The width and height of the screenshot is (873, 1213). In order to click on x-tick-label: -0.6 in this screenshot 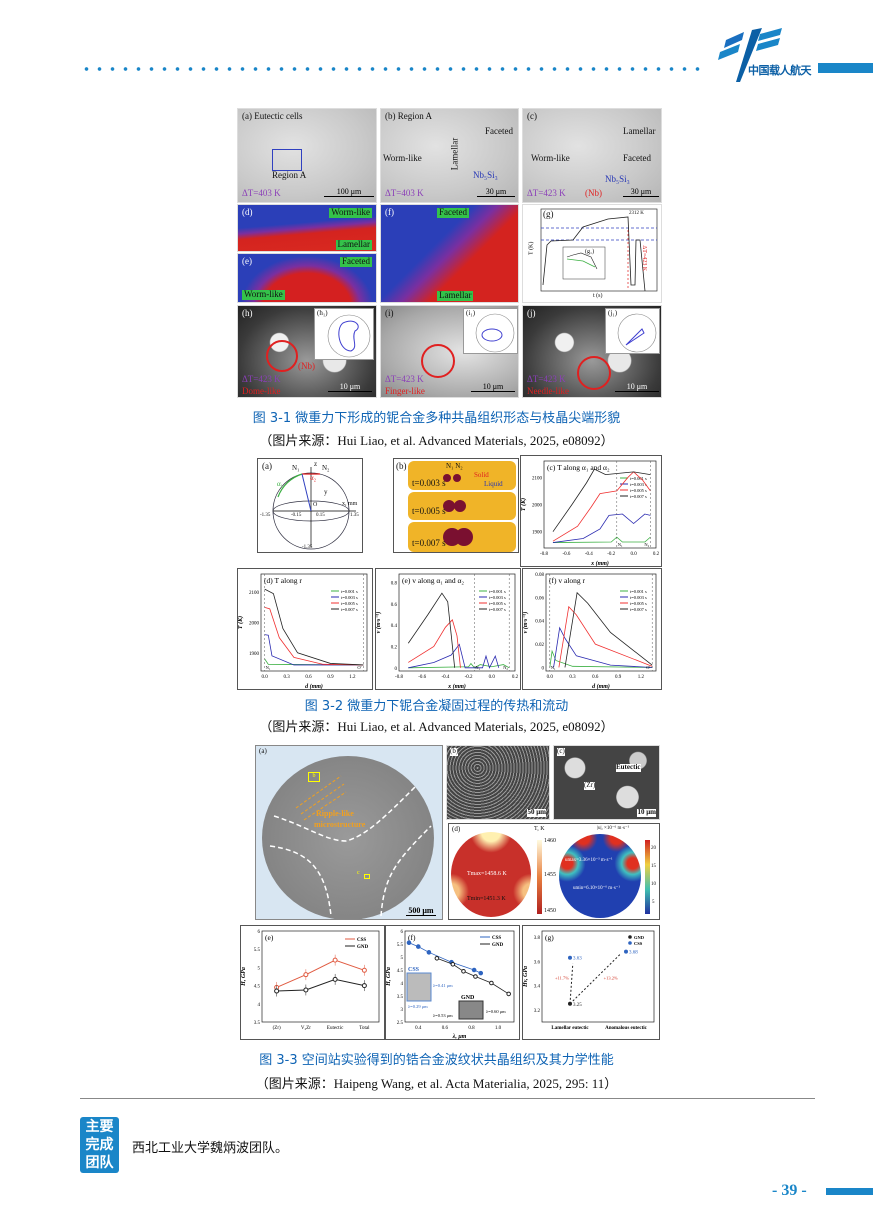, I will do `click(566, 554)`.